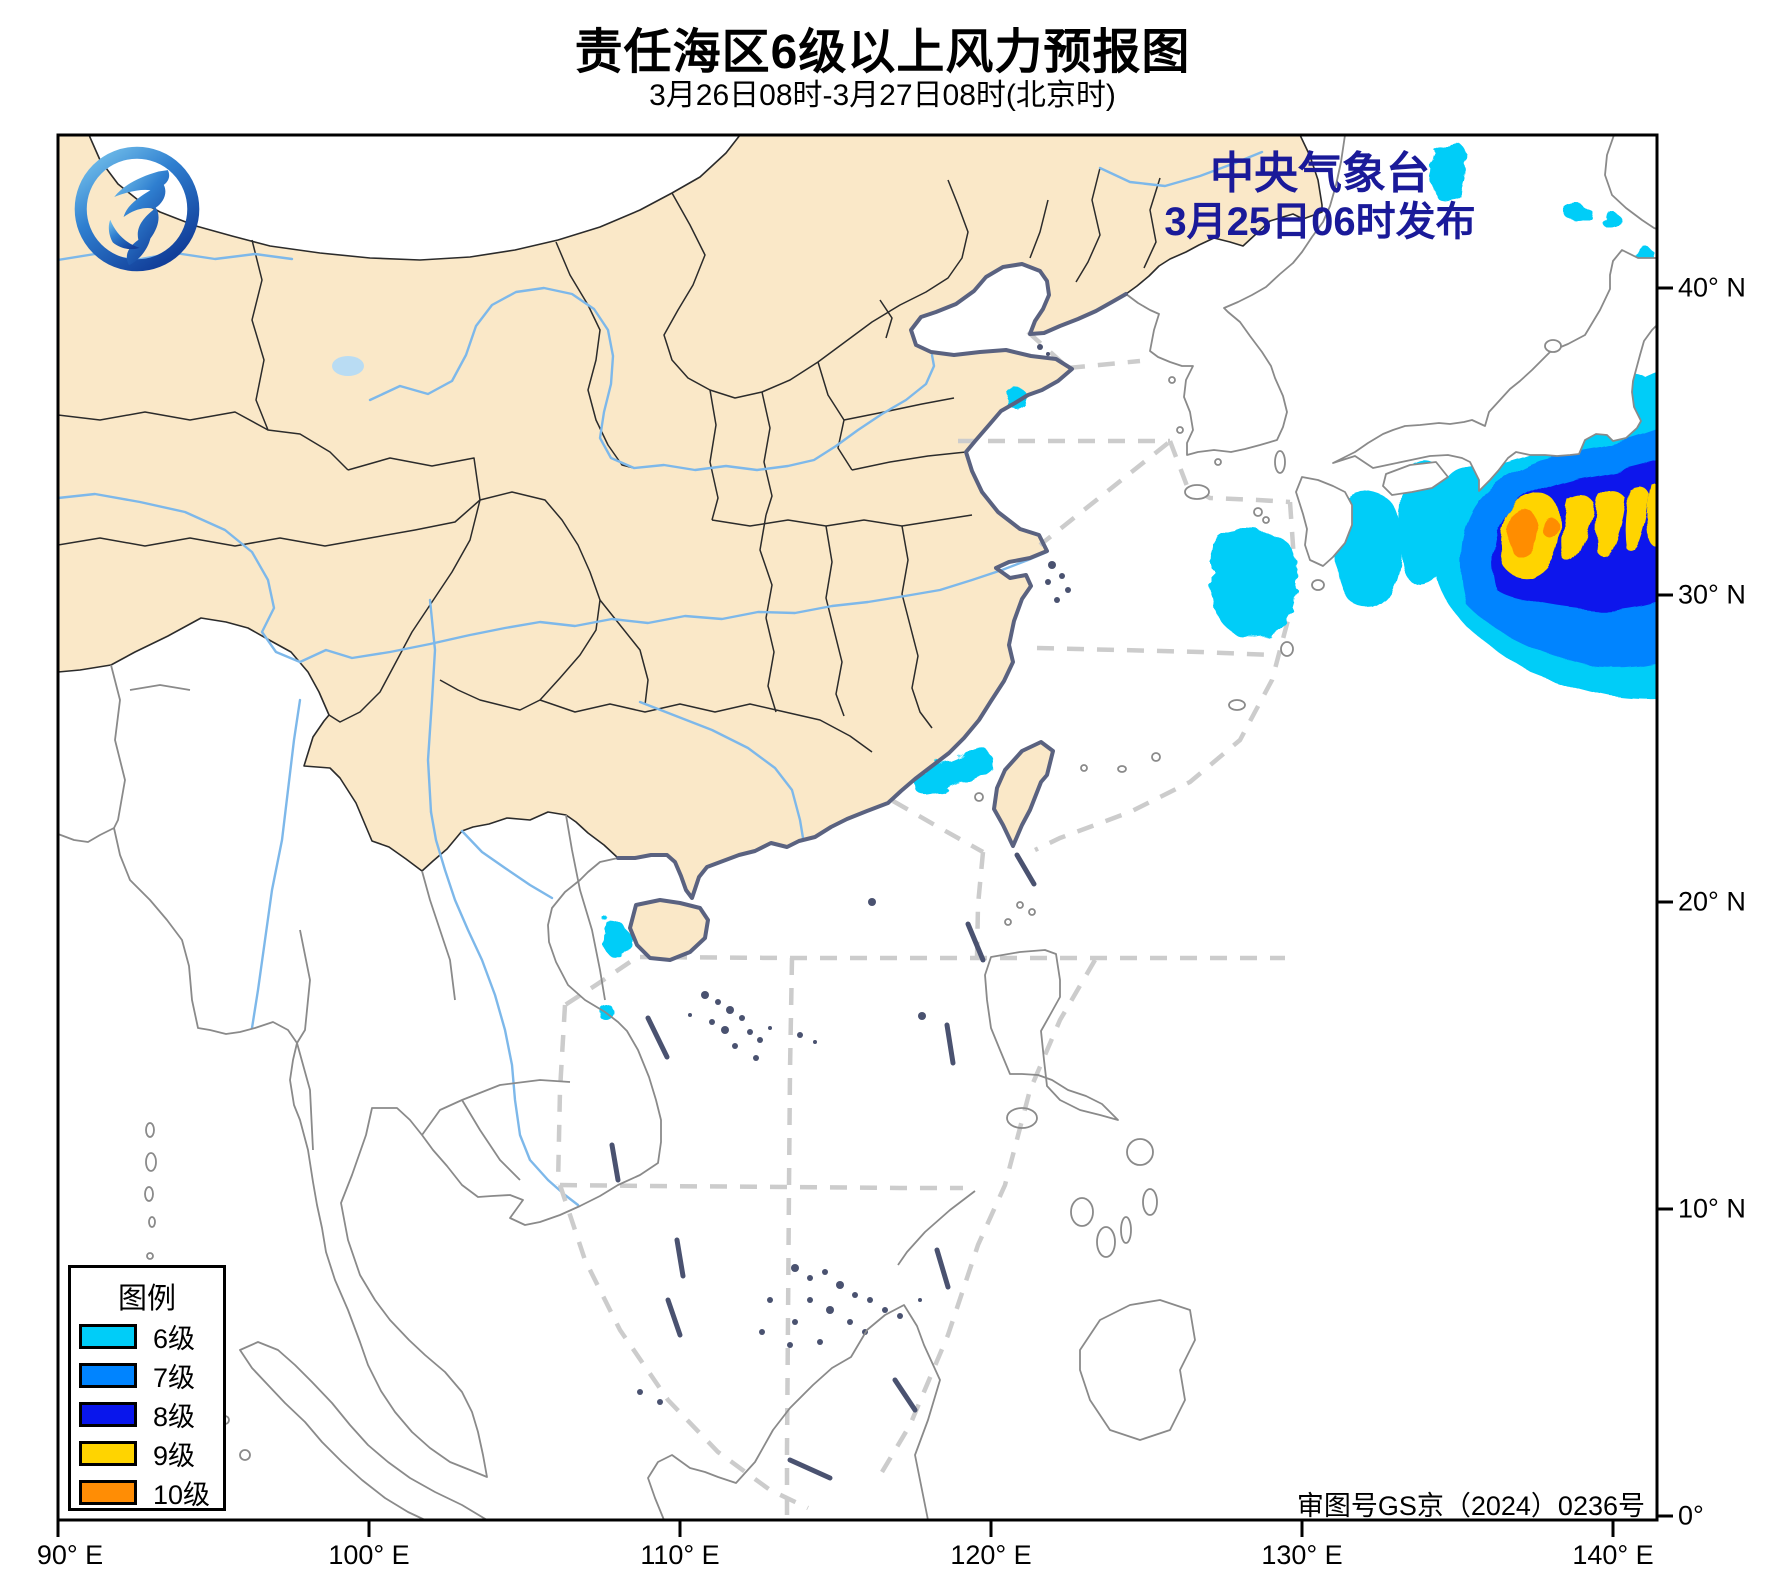  What do you see at coordinates (1280, 462) in the screenshot?
I see `tsushima` at bounding box center [1280, 462].